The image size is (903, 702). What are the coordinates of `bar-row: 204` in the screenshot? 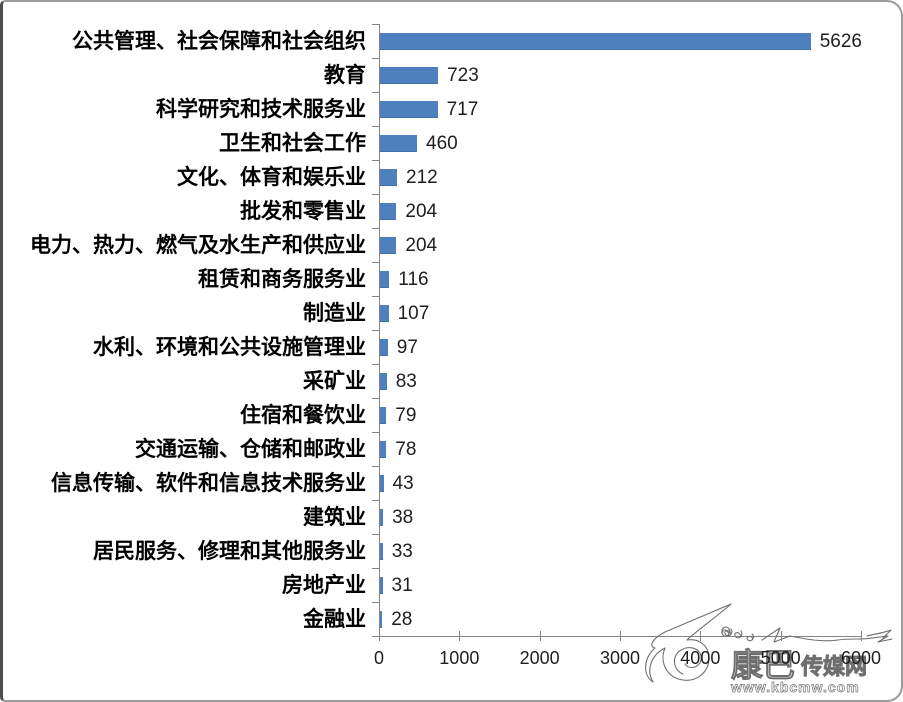 It's located at (621, 245).